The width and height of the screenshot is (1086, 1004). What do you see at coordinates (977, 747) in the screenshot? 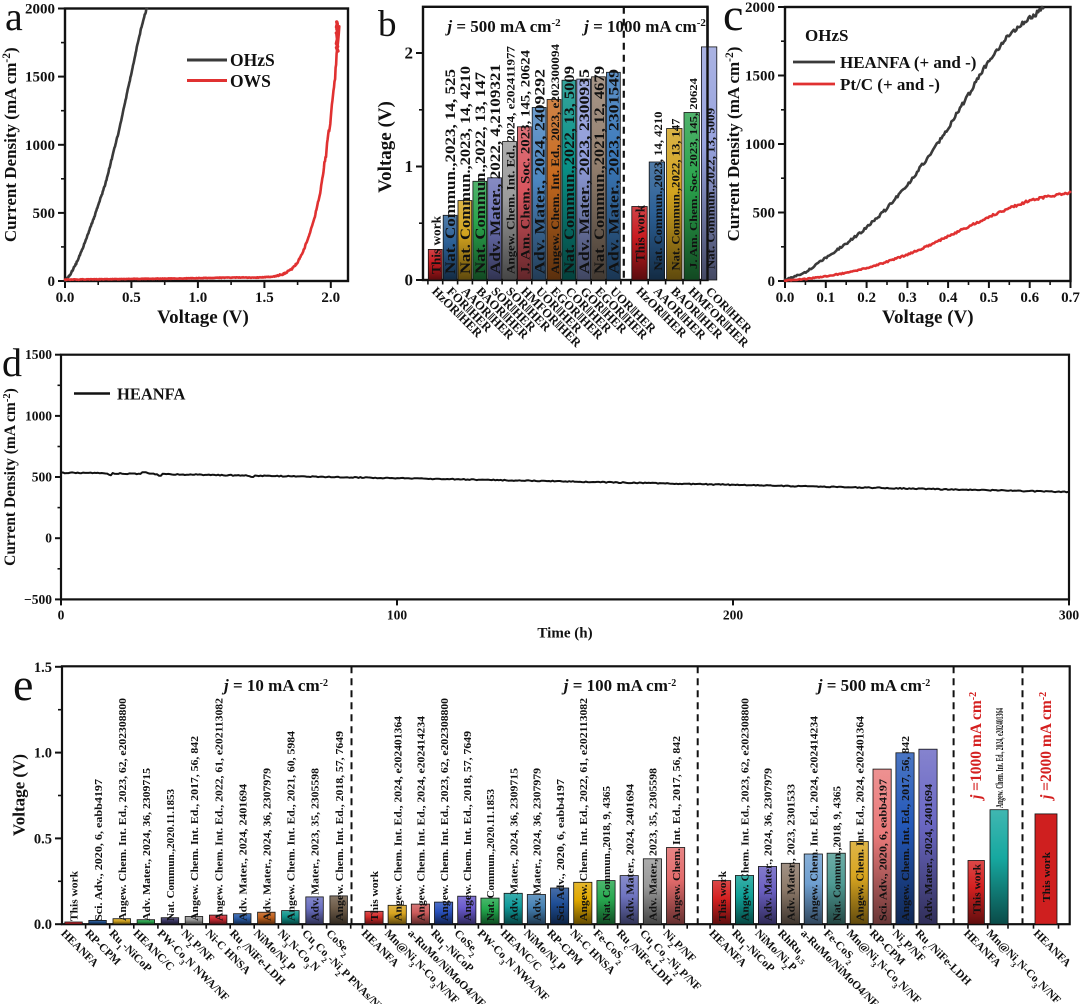
I see `svg-text: j =1000 mA cm-2` at bounding box center [977, 747].